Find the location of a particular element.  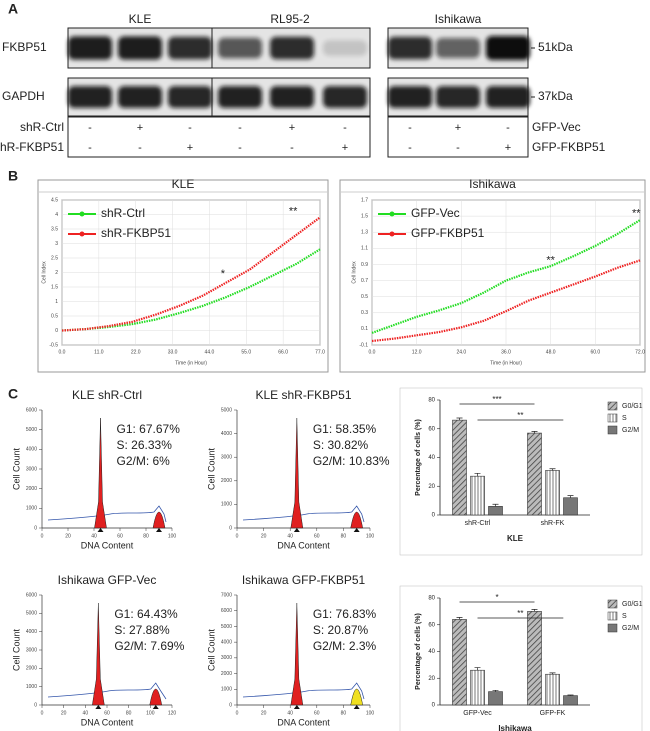

treatment-label: shR-Ctrl is located at coordinates (42, 127).